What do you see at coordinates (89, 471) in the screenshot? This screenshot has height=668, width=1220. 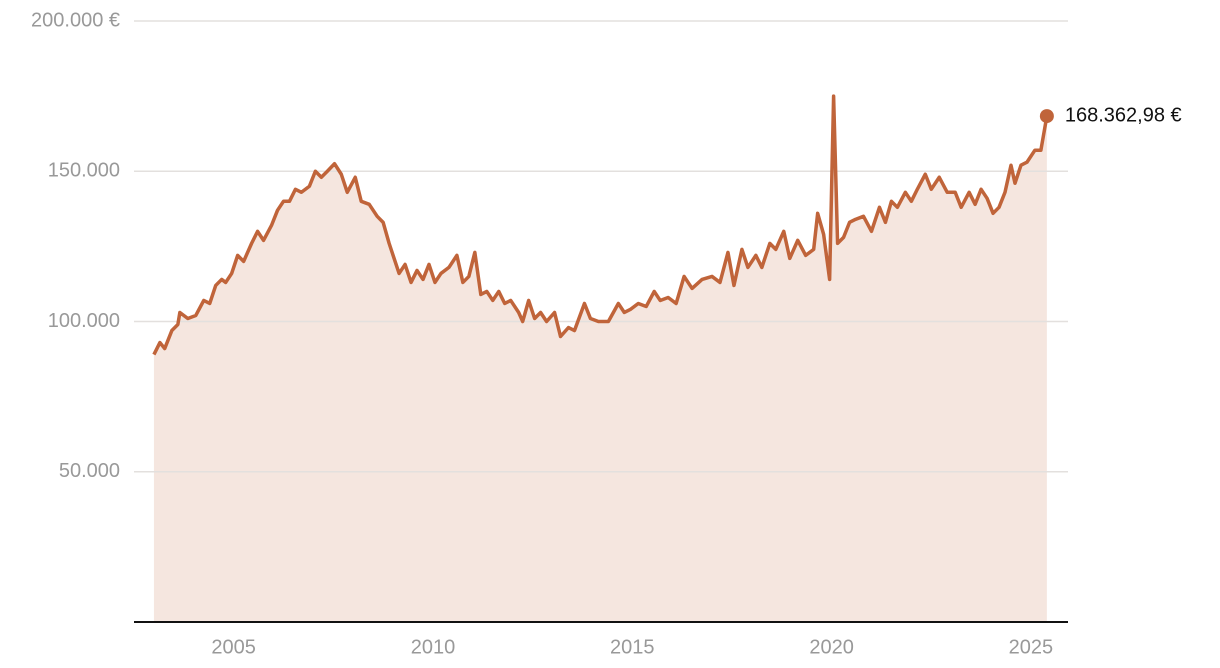 I see `y-tick-label: 50.000` at bounding box center [89, 471].